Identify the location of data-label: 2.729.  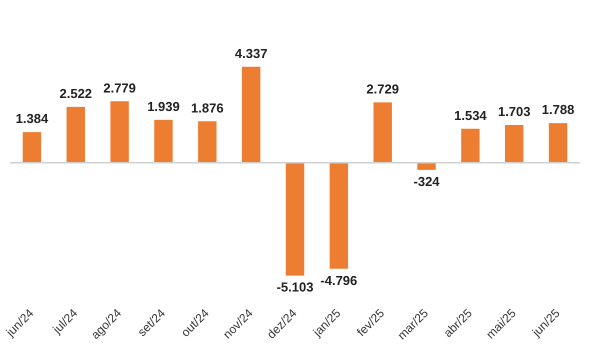
(382, 88).